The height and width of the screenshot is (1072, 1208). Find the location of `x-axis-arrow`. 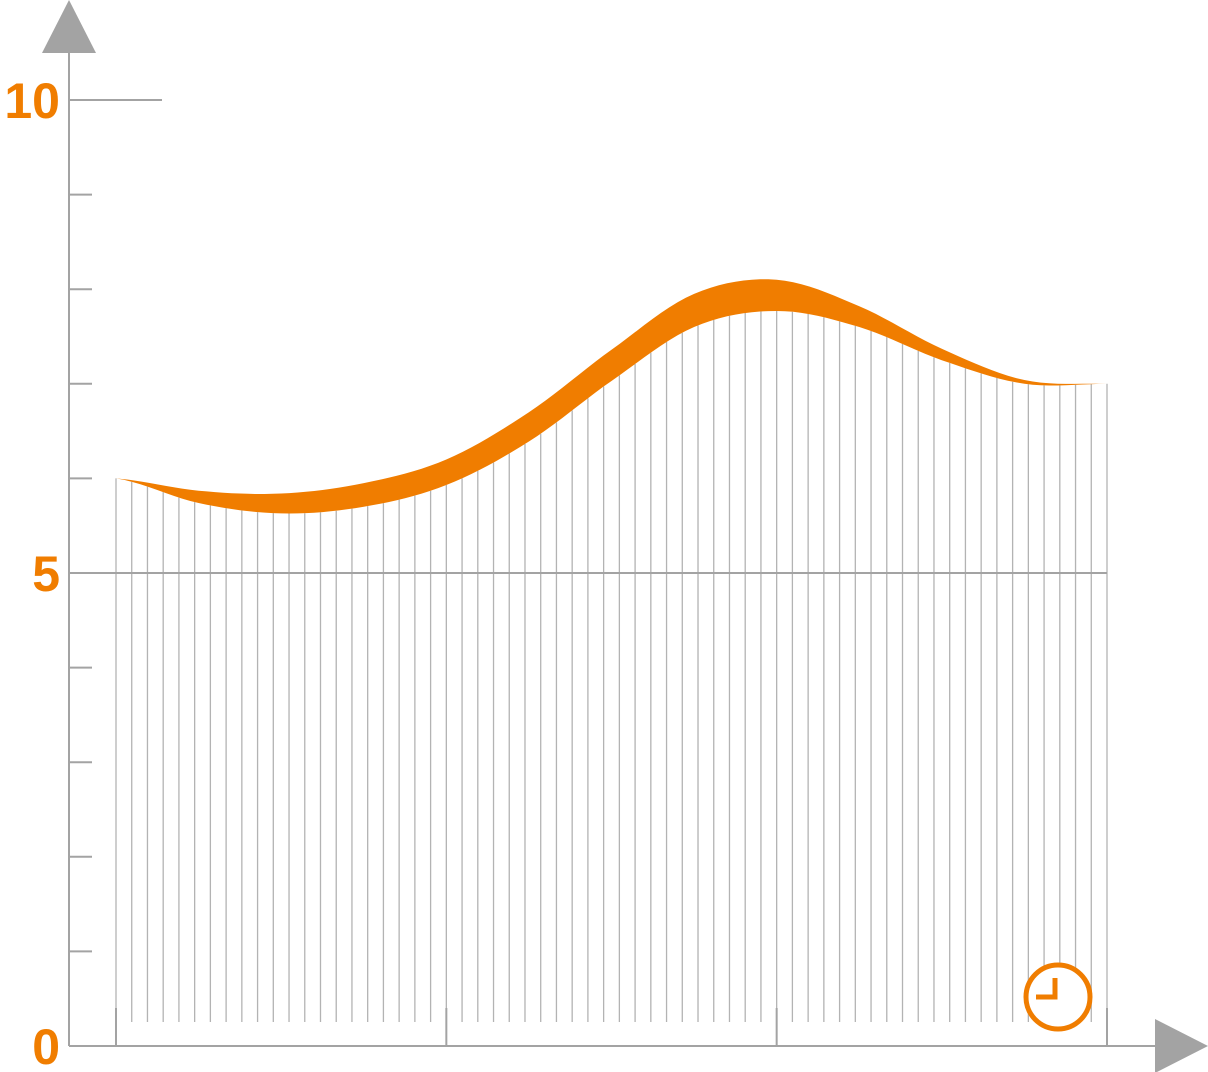

x-axis-arrow is located at coordinates (1181, 1045).